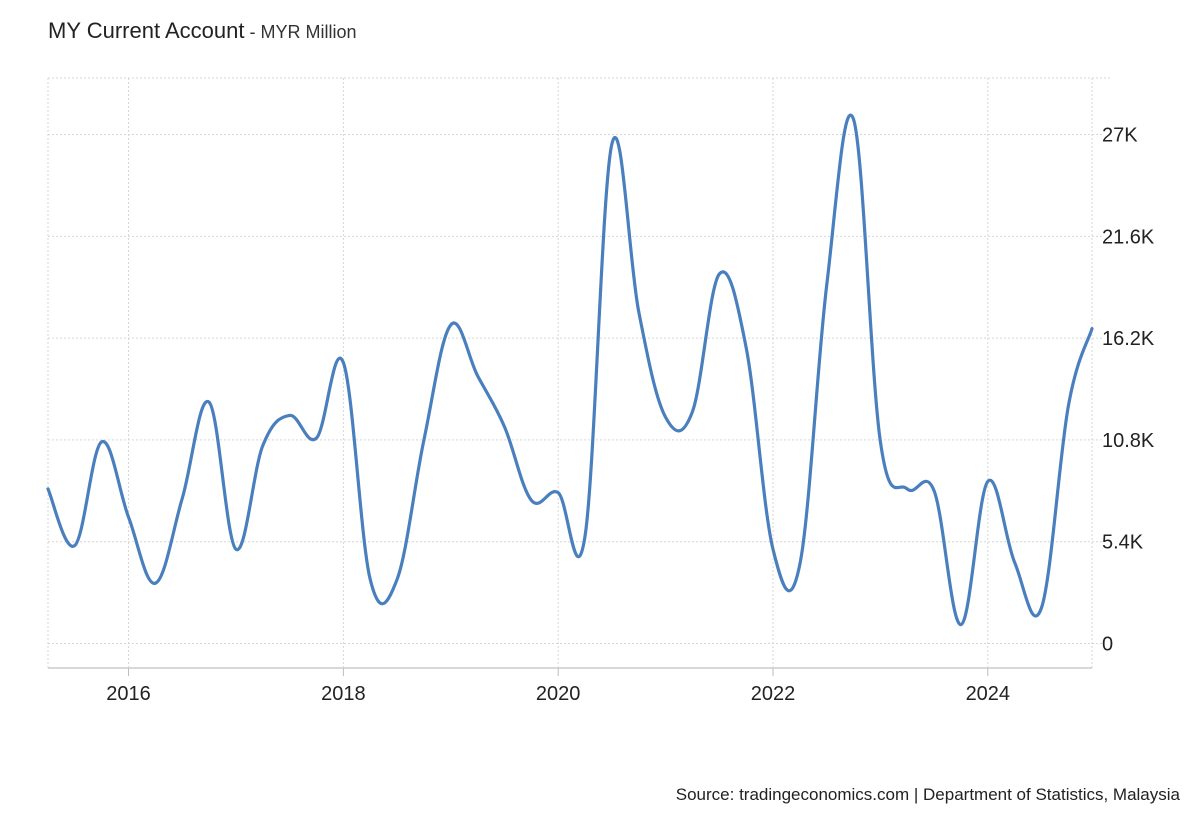 The height and width of the screenshot is (825, 1200). Describe the element at coordinates (343, 694) in the screenshot. I see `x-tick-label: 2018` at that location.